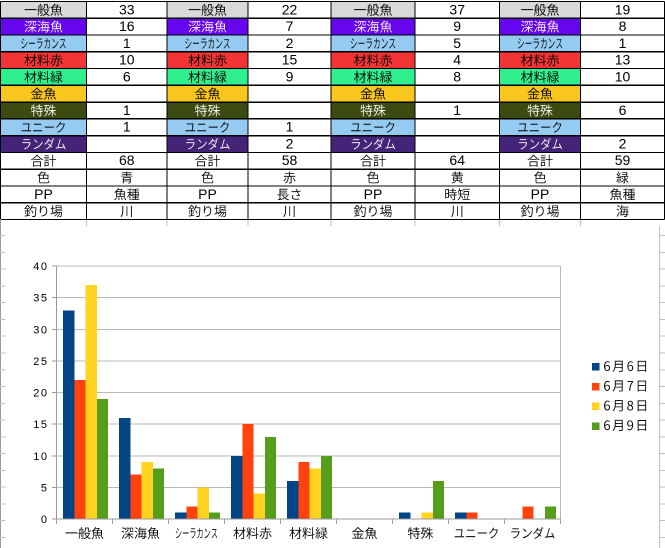  What do you see at coordinates (127, 160) in the screenshot?
I see `svg-text: 68` at bounding box center [127, 160].